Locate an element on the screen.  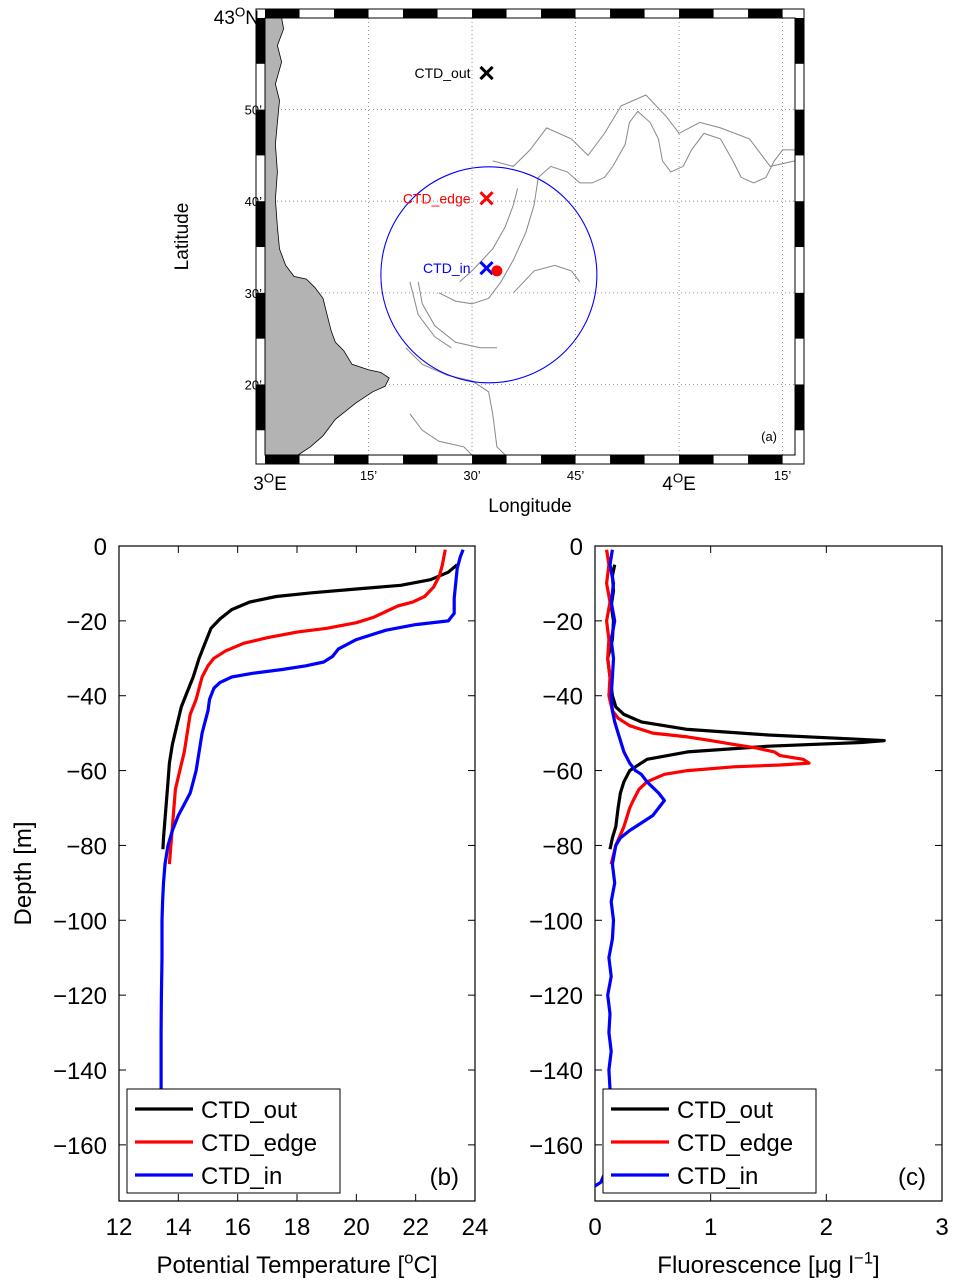
map-y-axis-label: Latitude is located at coordinates (182, 237).